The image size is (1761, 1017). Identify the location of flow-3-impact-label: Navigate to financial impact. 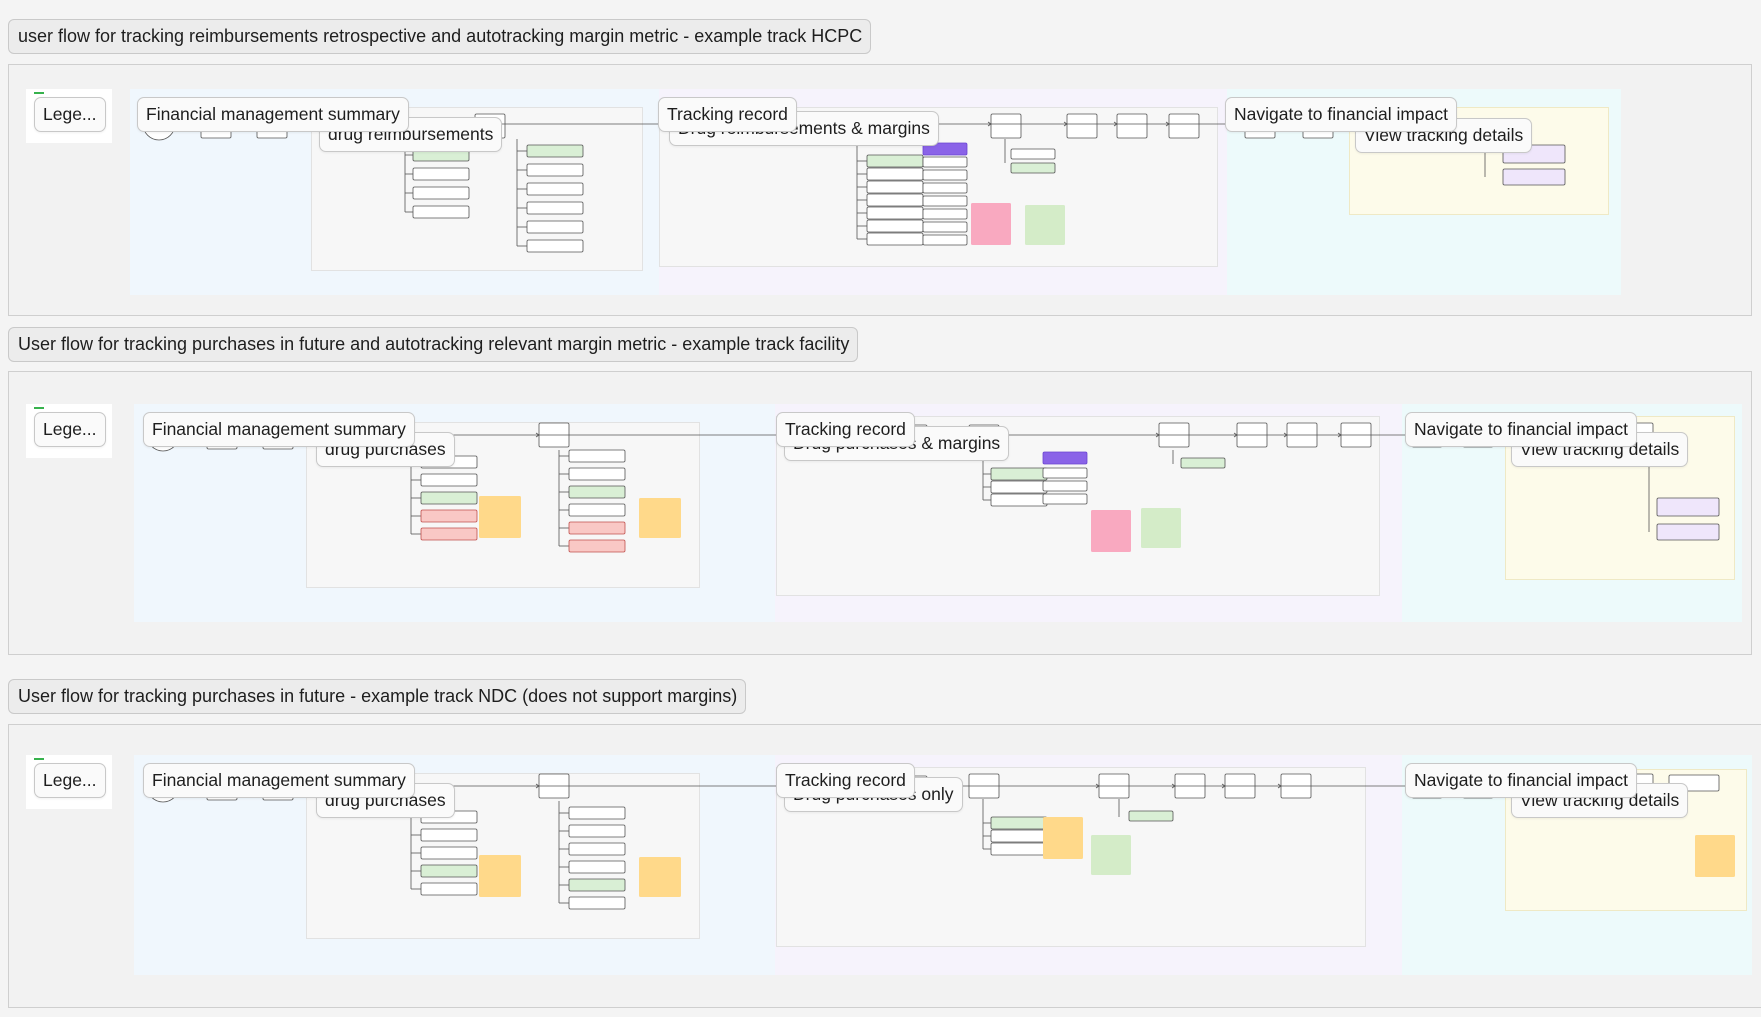
(1521, 780).